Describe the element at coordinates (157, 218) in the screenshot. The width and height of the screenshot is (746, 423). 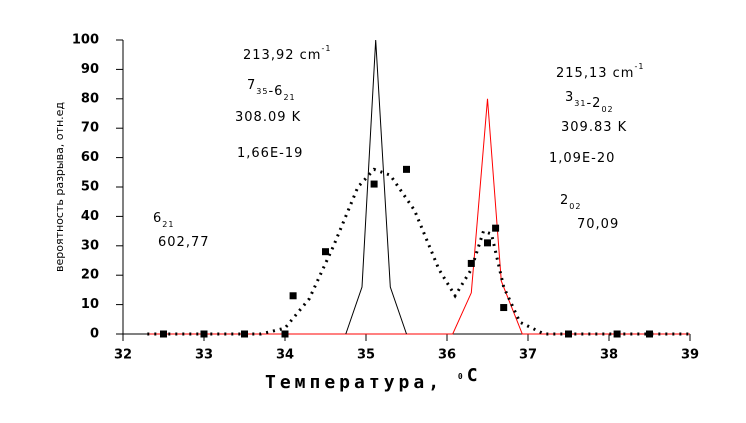
I see `text-part: 6` at that location.